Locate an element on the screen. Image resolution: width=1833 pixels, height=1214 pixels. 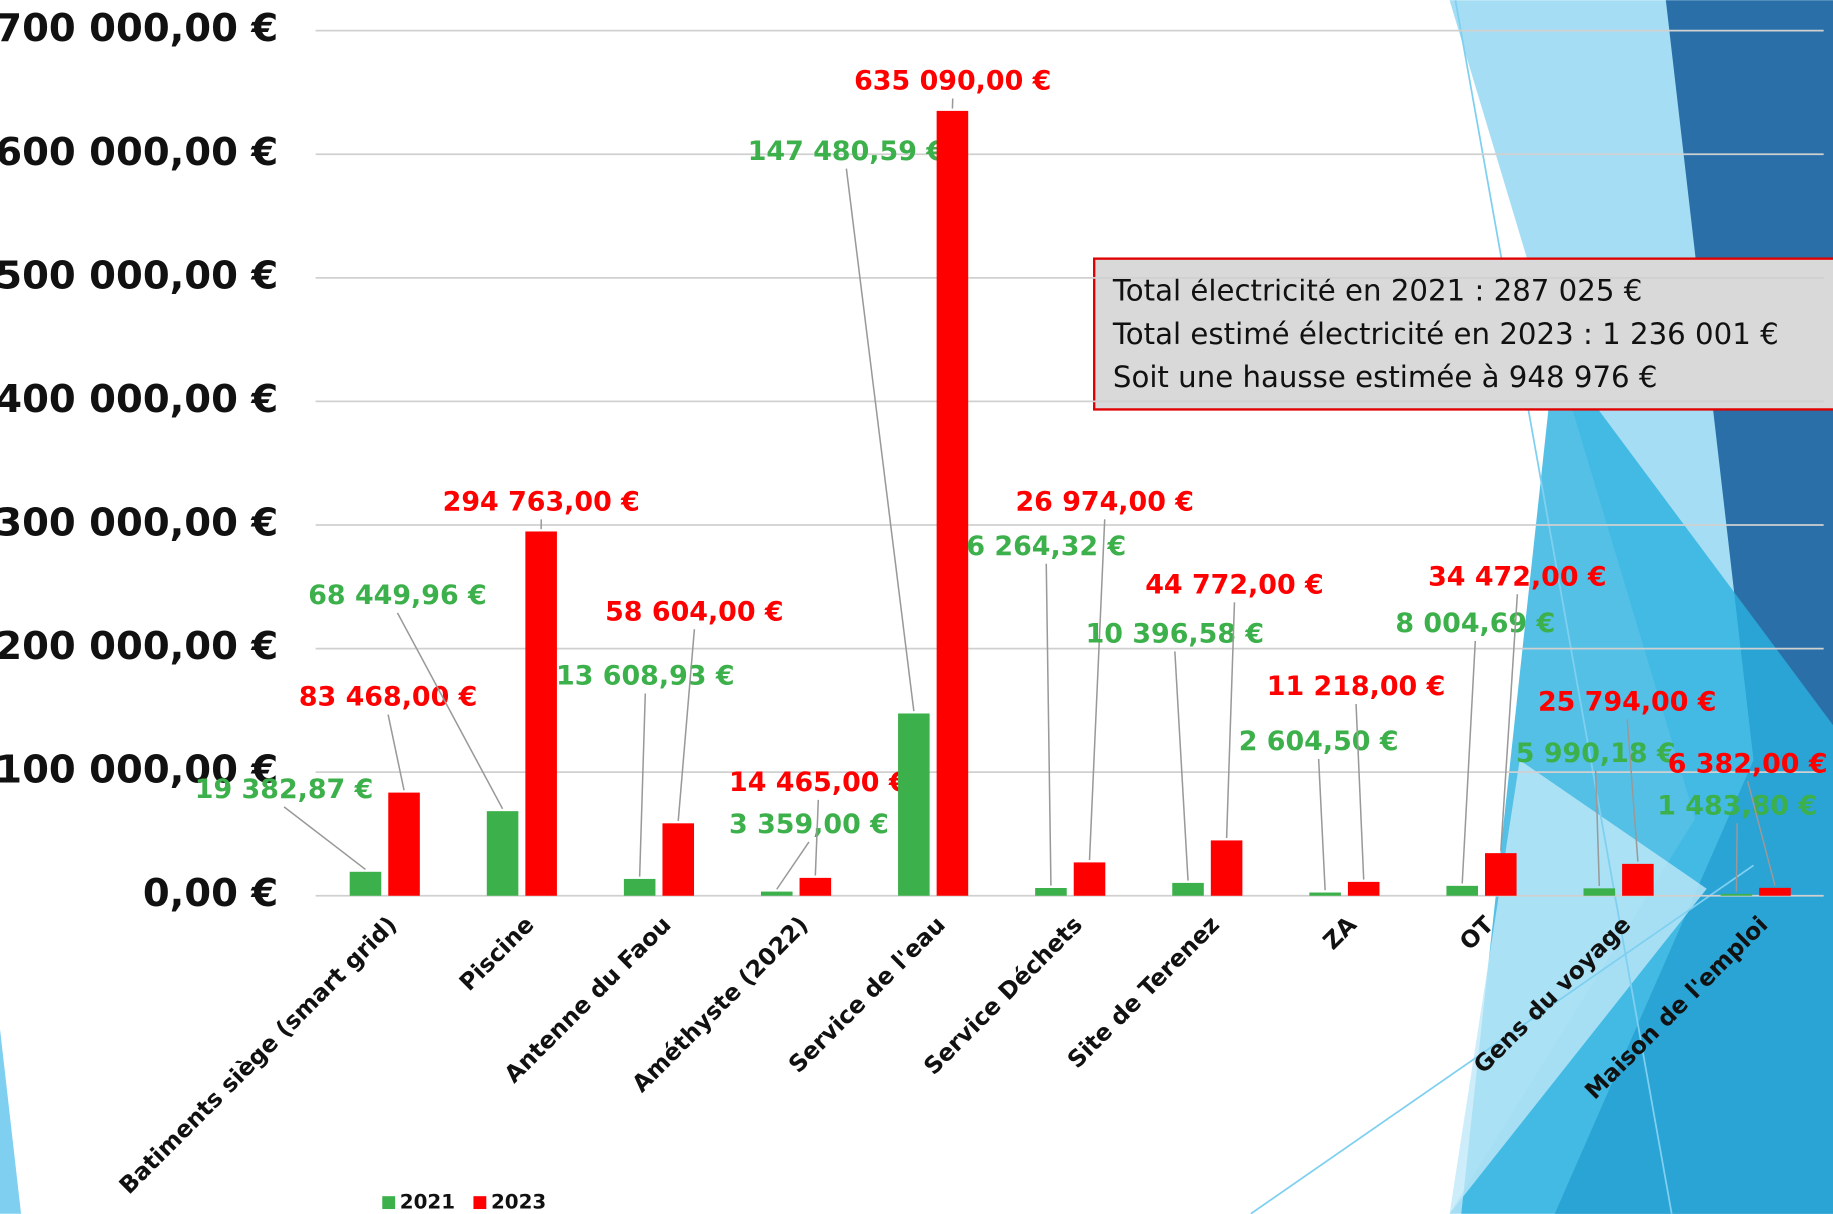
value-label: 14 465,00 € is located at coordinates (818, 782).